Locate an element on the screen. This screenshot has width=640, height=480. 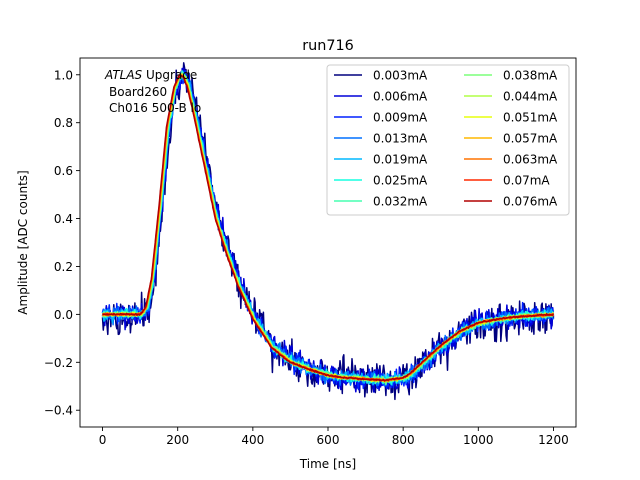
y-tick-label: 1.0 is located at coordinates (63, 75).